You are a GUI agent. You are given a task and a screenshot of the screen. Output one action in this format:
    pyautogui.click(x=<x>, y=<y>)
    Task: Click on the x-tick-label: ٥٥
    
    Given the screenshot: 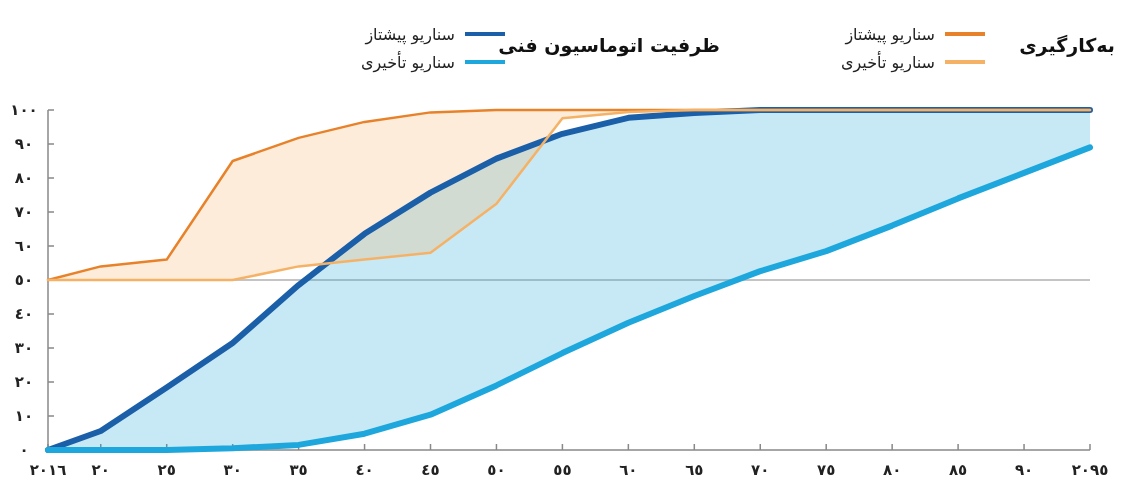 What is the action you would take?
    pyautogui.click(x=562, y=470)
    